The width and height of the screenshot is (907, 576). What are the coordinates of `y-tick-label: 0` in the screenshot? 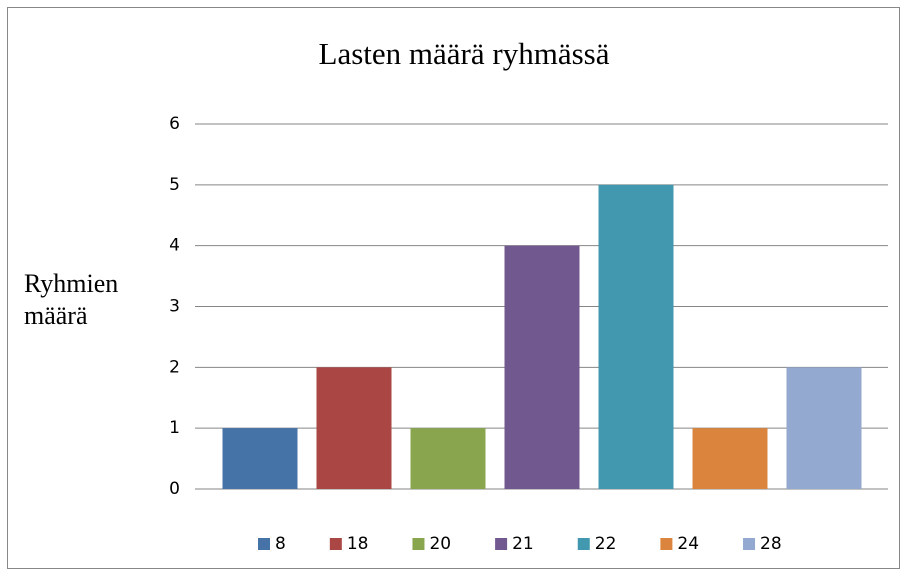 It's located at (174, 489).